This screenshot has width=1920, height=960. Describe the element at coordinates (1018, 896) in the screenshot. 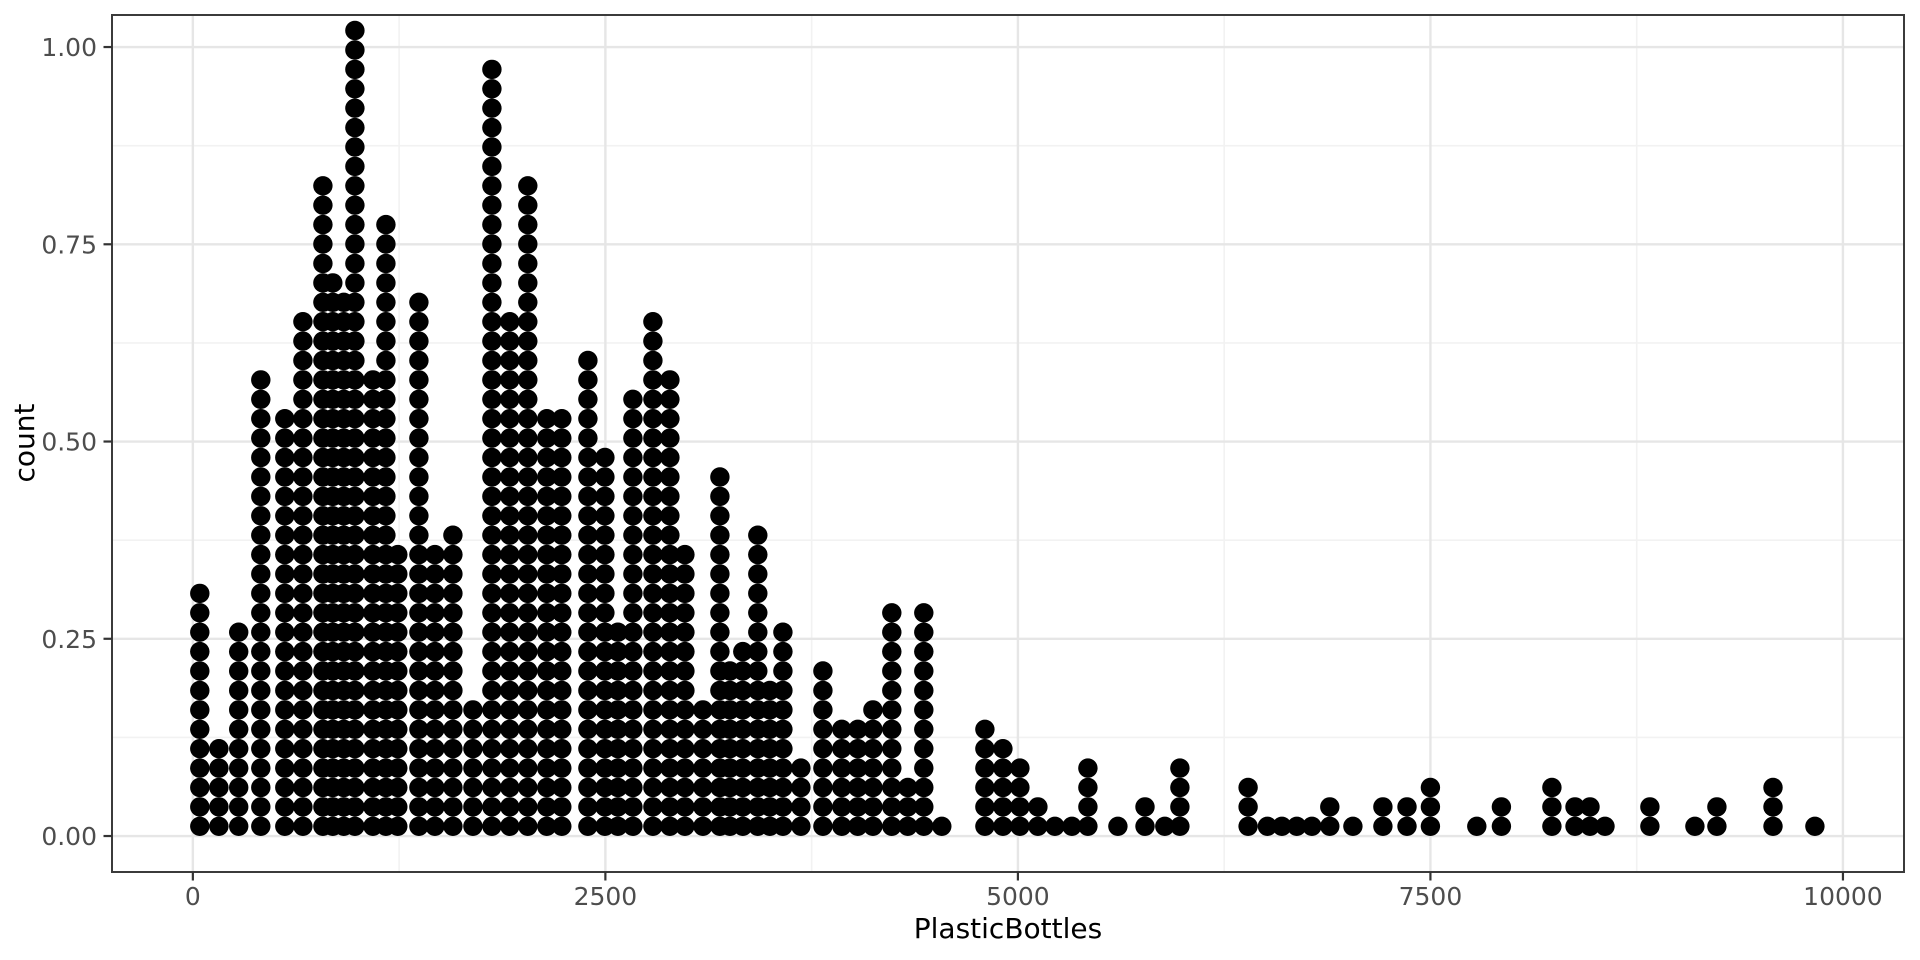

I see `x-tick-label: 5000` at that location.